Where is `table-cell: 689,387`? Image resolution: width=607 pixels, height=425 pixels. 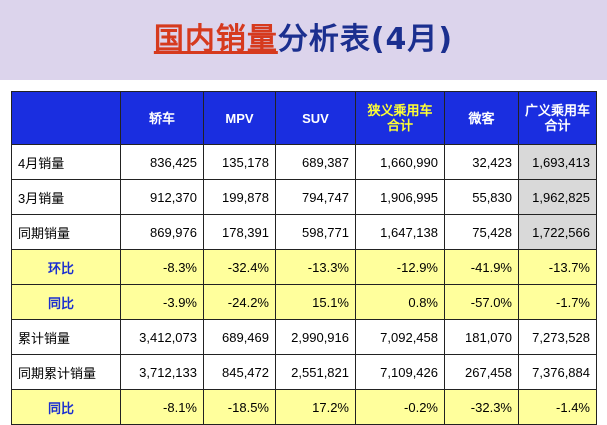
table-cell: 689,387 is located at coordinates (315, 162).